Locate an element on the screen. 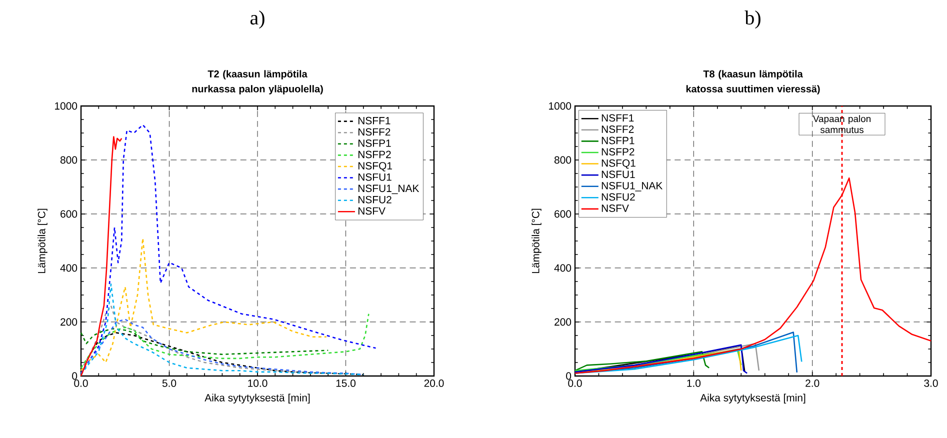 This screenshot has height=438, width=947. x-tick-label: 20.0 is located at coordinates (434, 383).